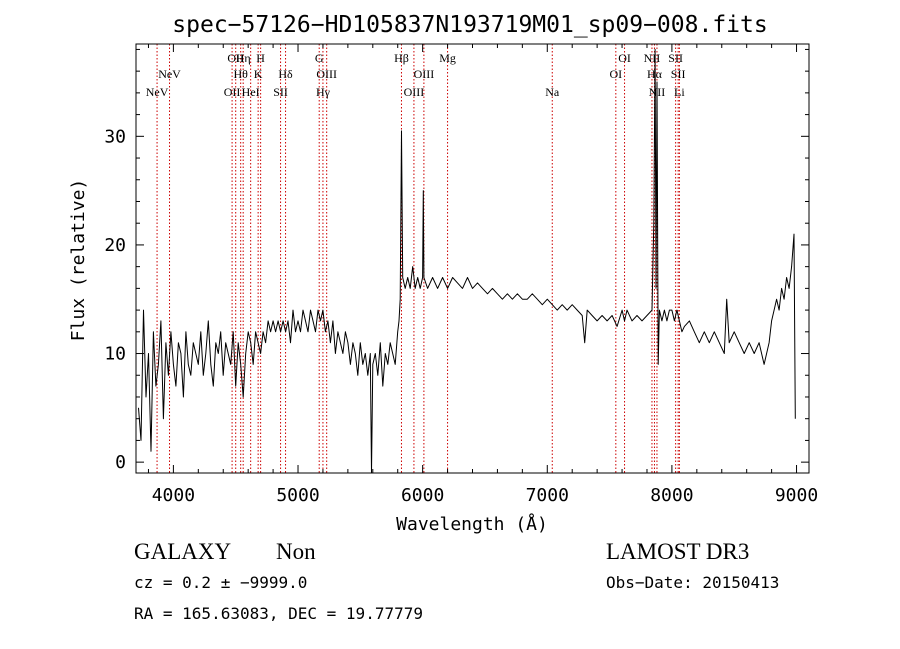 Image resolution: width=900 pixels, height=649 pixels. I want to click on y-tick-label: 20, so click(115, 245).